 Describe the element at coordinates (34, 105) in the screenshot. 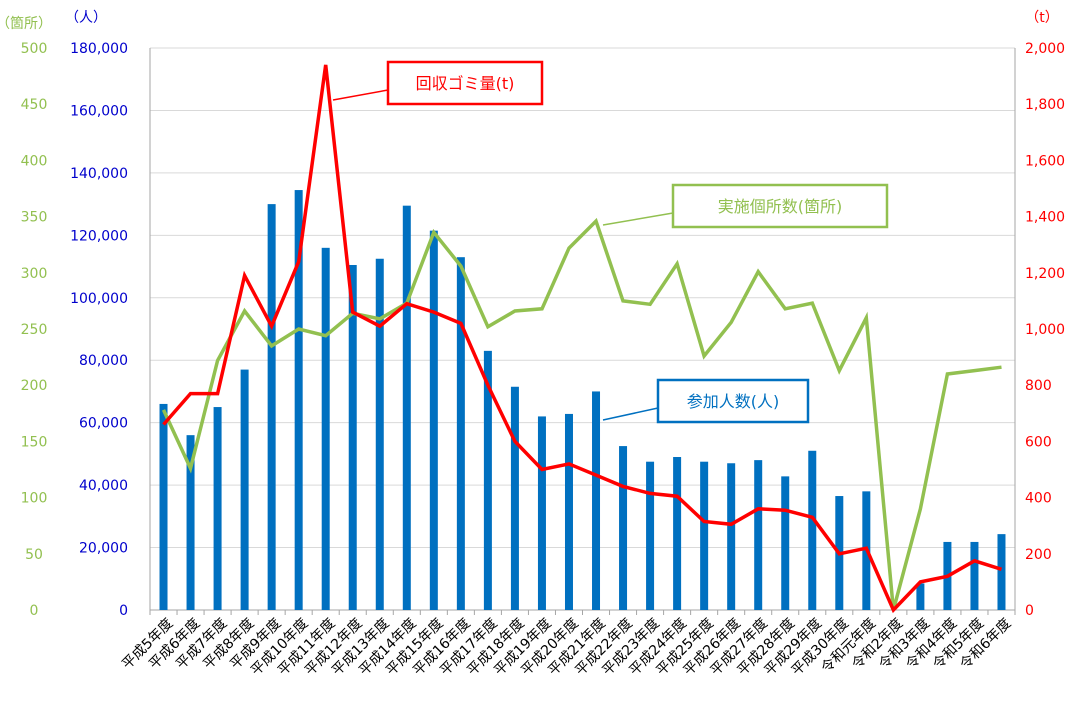

I see `sites-tick-label: 450` at that location.